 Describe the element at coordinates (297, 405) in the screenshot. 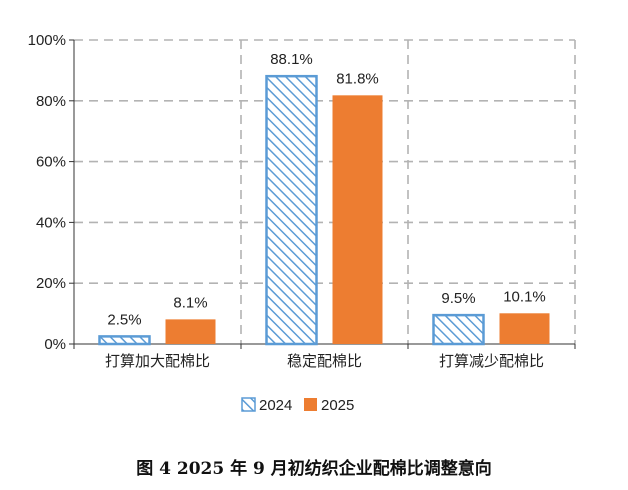

I see `legend: 2024 2025` at that location.